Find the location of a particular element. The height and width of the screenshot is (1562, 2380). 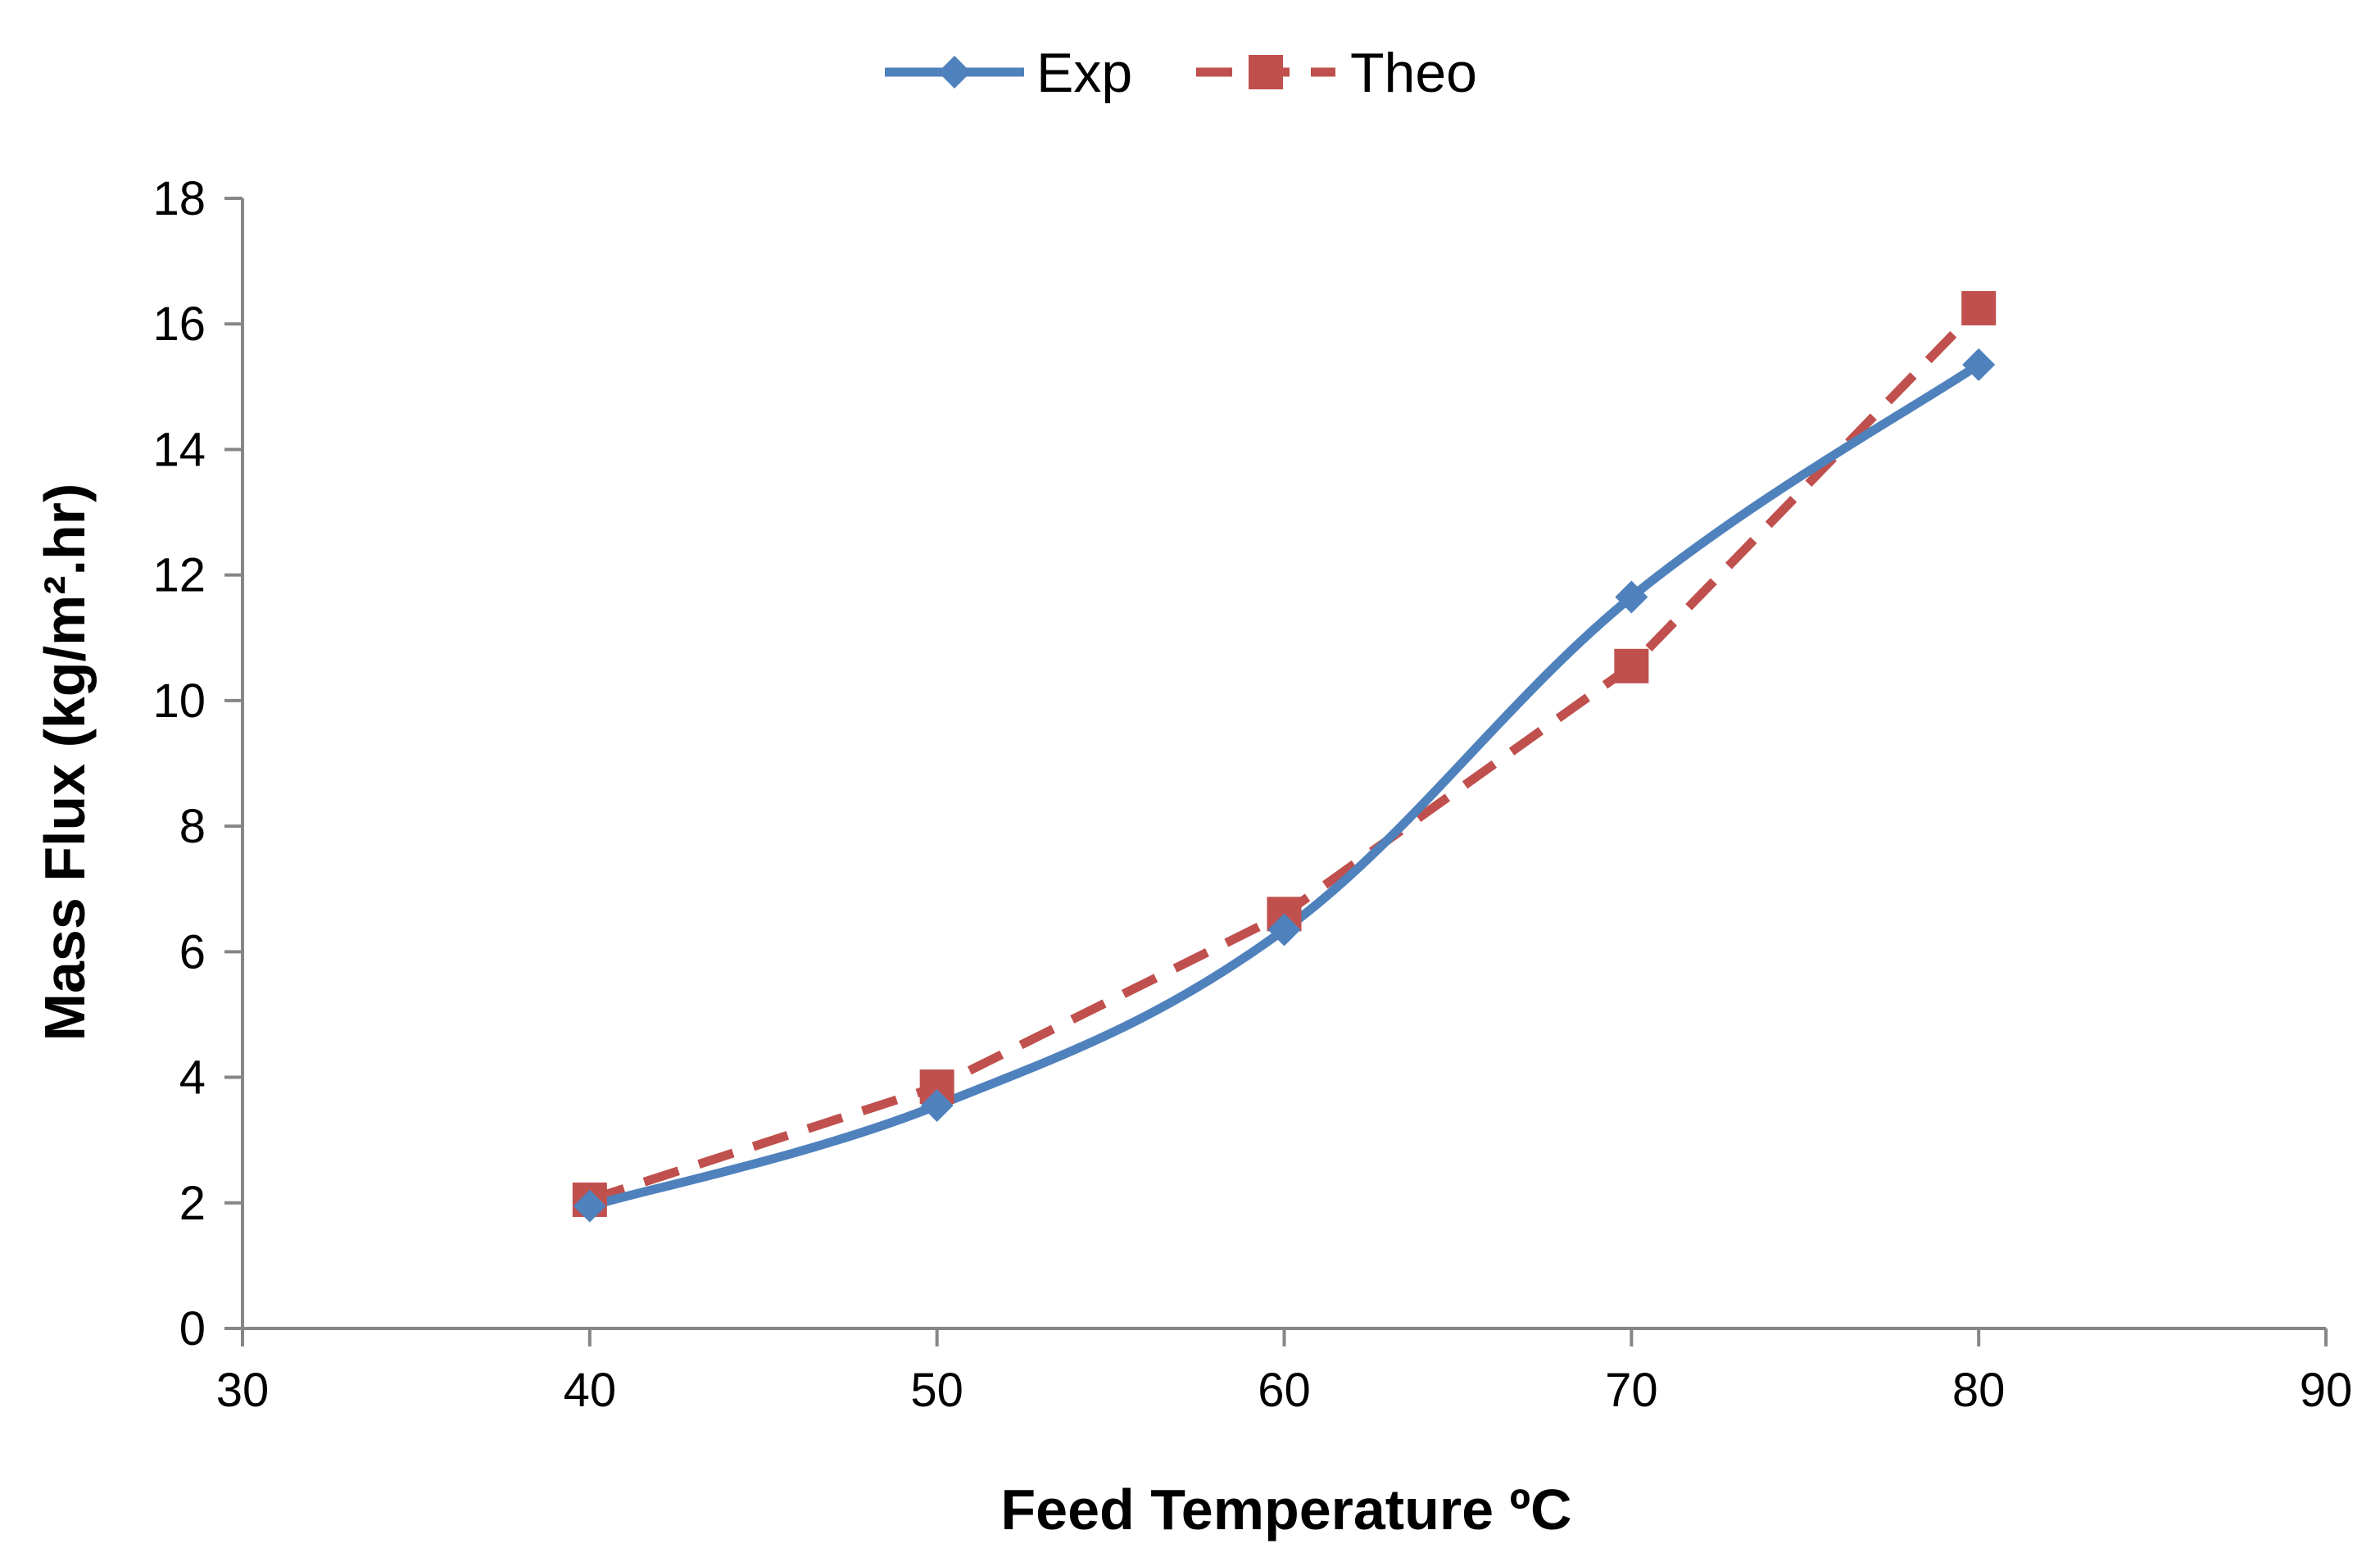

x-tick-label: 60 is located at coordinates (1284, 1390).